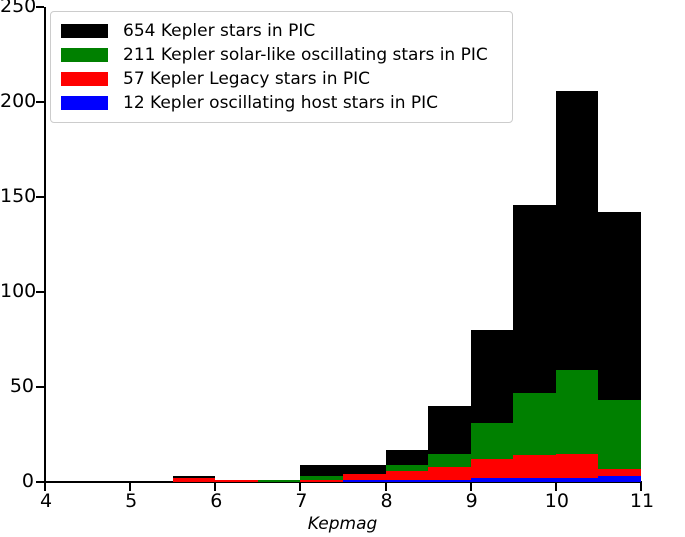  I want to click on legend-item: 57 Kepler Legacy stars in PIC, so click(281, 79).